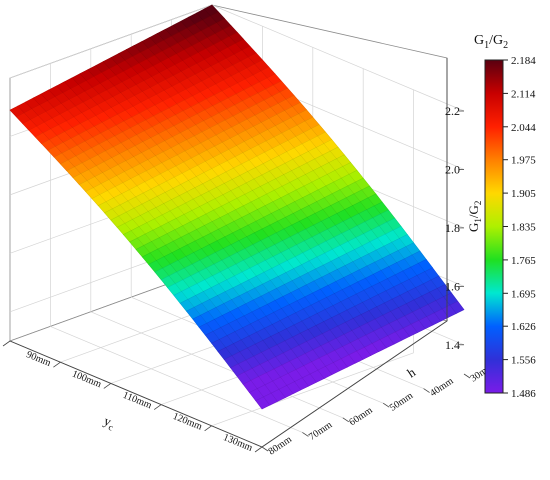  Describe the element at coordinates (523, 394) in the screenshot. I see `colorbar-tick-label: 1.486` at that location.